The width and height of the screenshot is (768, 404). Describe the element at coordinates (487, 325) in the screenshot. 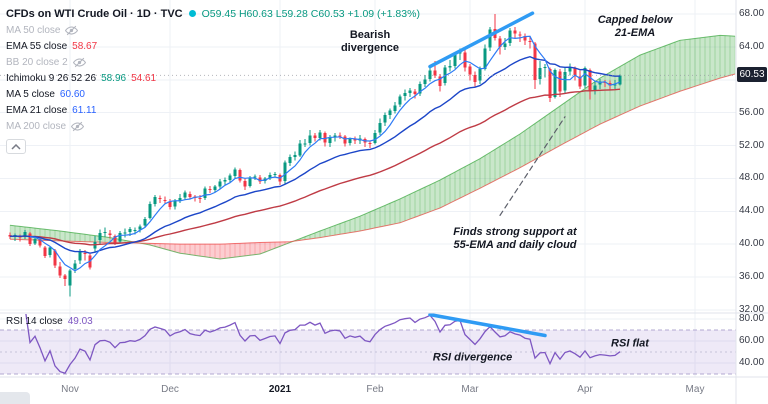

I see `rsi-divergence-trendline` at that location.